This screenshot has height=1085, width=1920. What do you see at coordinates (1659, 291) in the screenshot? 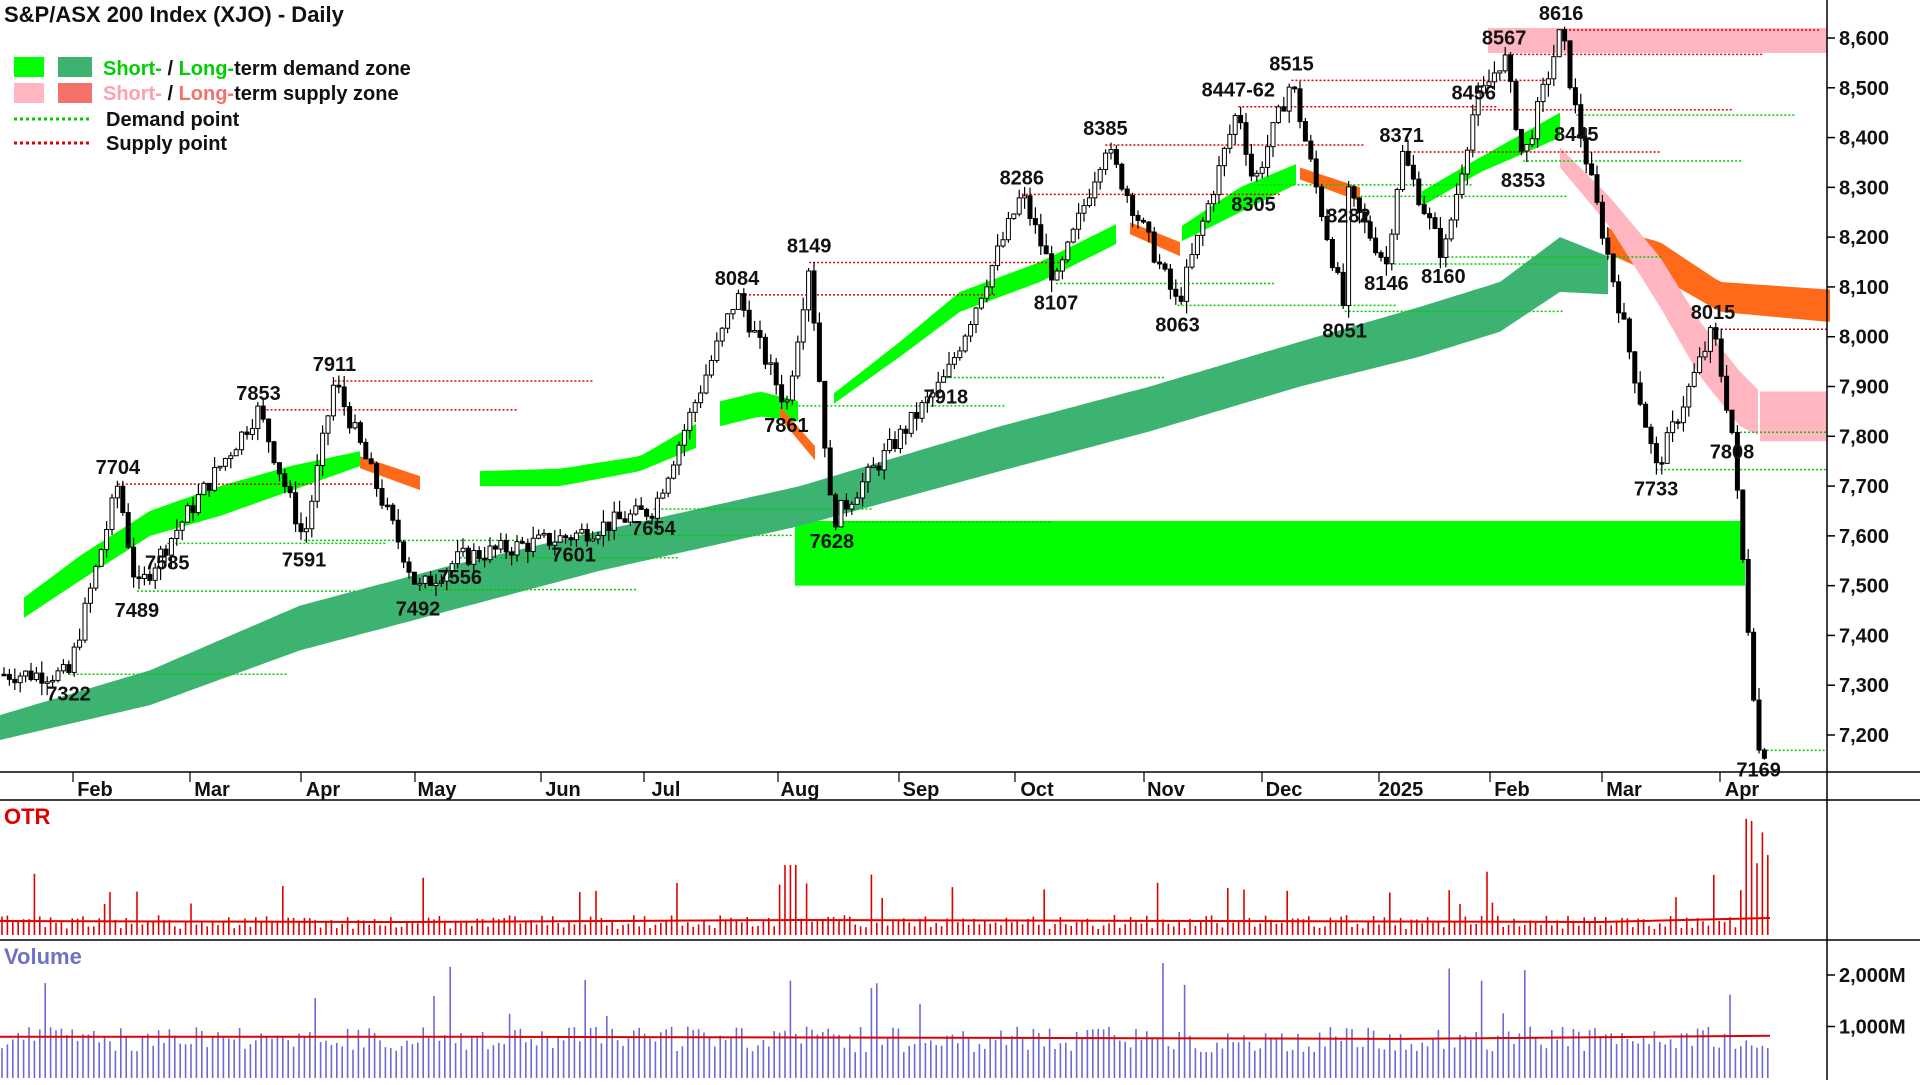
I see `short-term-supply-ribbon` at bounding box center [1659, 291].